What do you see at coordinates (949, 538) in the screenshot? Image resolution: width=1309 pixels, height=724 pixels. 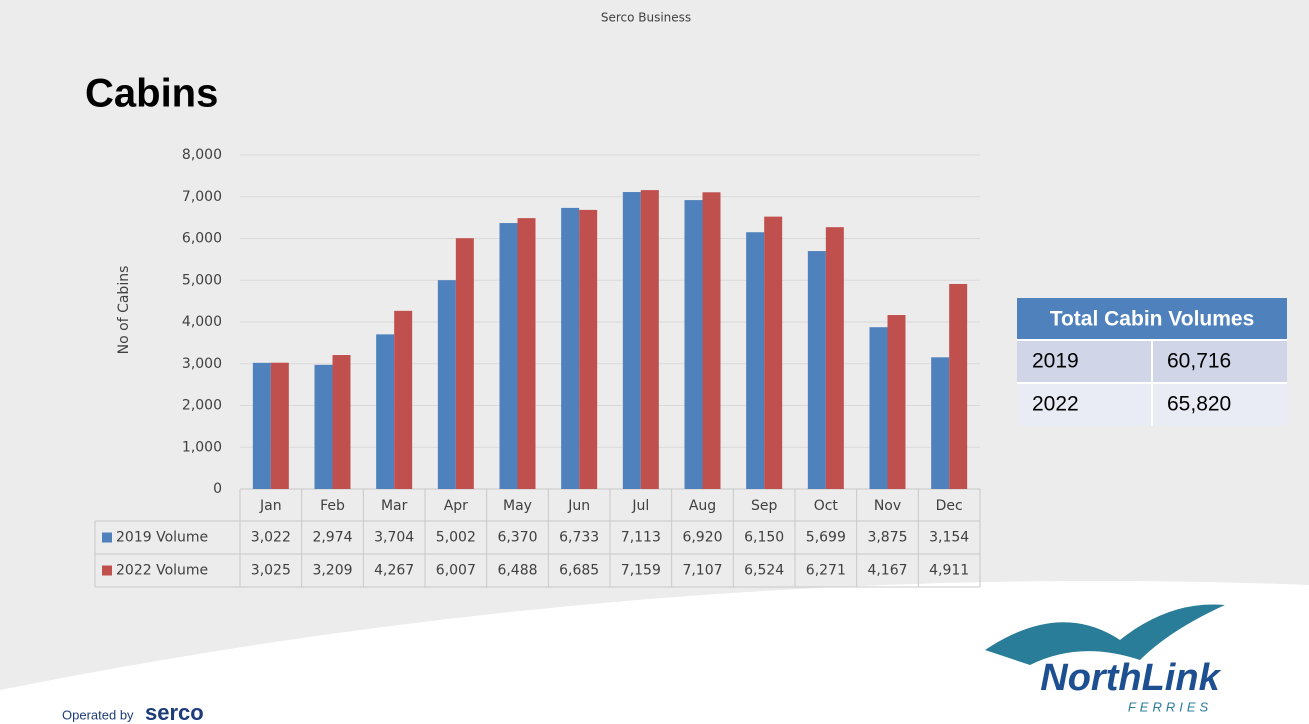 I see `data-label: 3,154` at bounding box center [949, 538].